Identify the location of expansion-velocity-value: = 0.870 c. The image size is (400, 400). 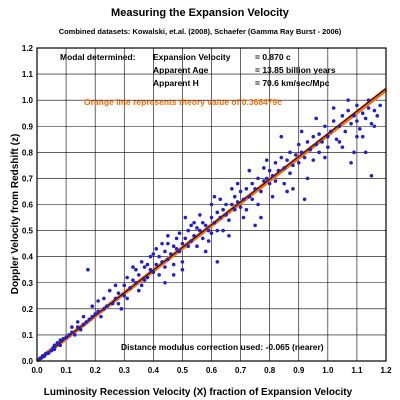
(273, 57).